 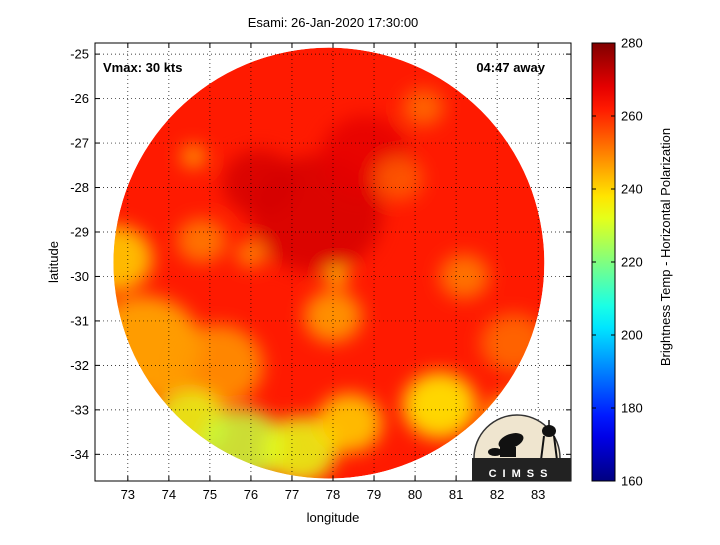 I want to click on y-tick-label: -30, so click(x=79, y=276).